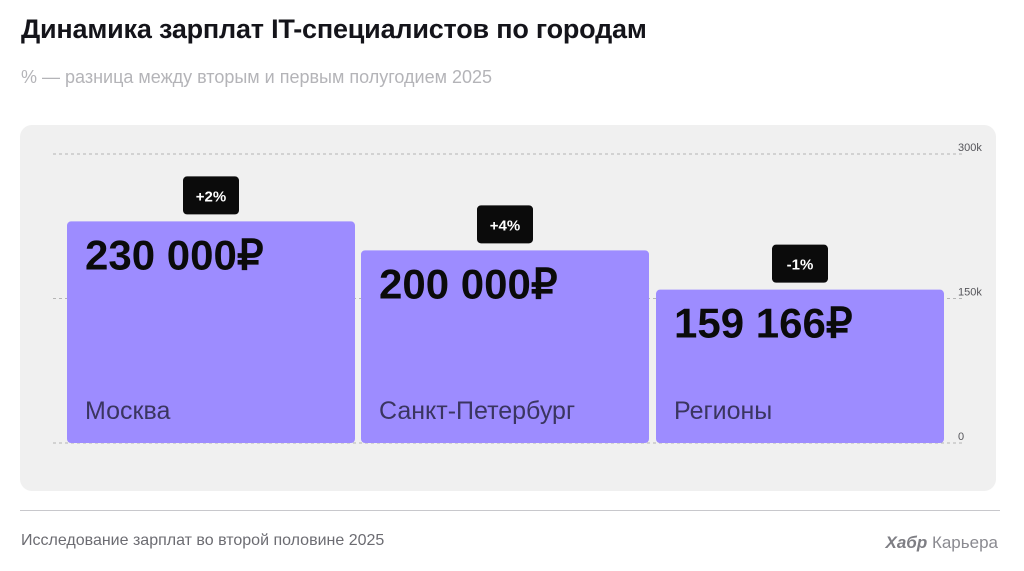 This screenshot has height=571, width=1024. What do you see at coordinates (174, 254) in the screenshot?
I see `data-label: 230 000₽` at bounding box center [174, 254].